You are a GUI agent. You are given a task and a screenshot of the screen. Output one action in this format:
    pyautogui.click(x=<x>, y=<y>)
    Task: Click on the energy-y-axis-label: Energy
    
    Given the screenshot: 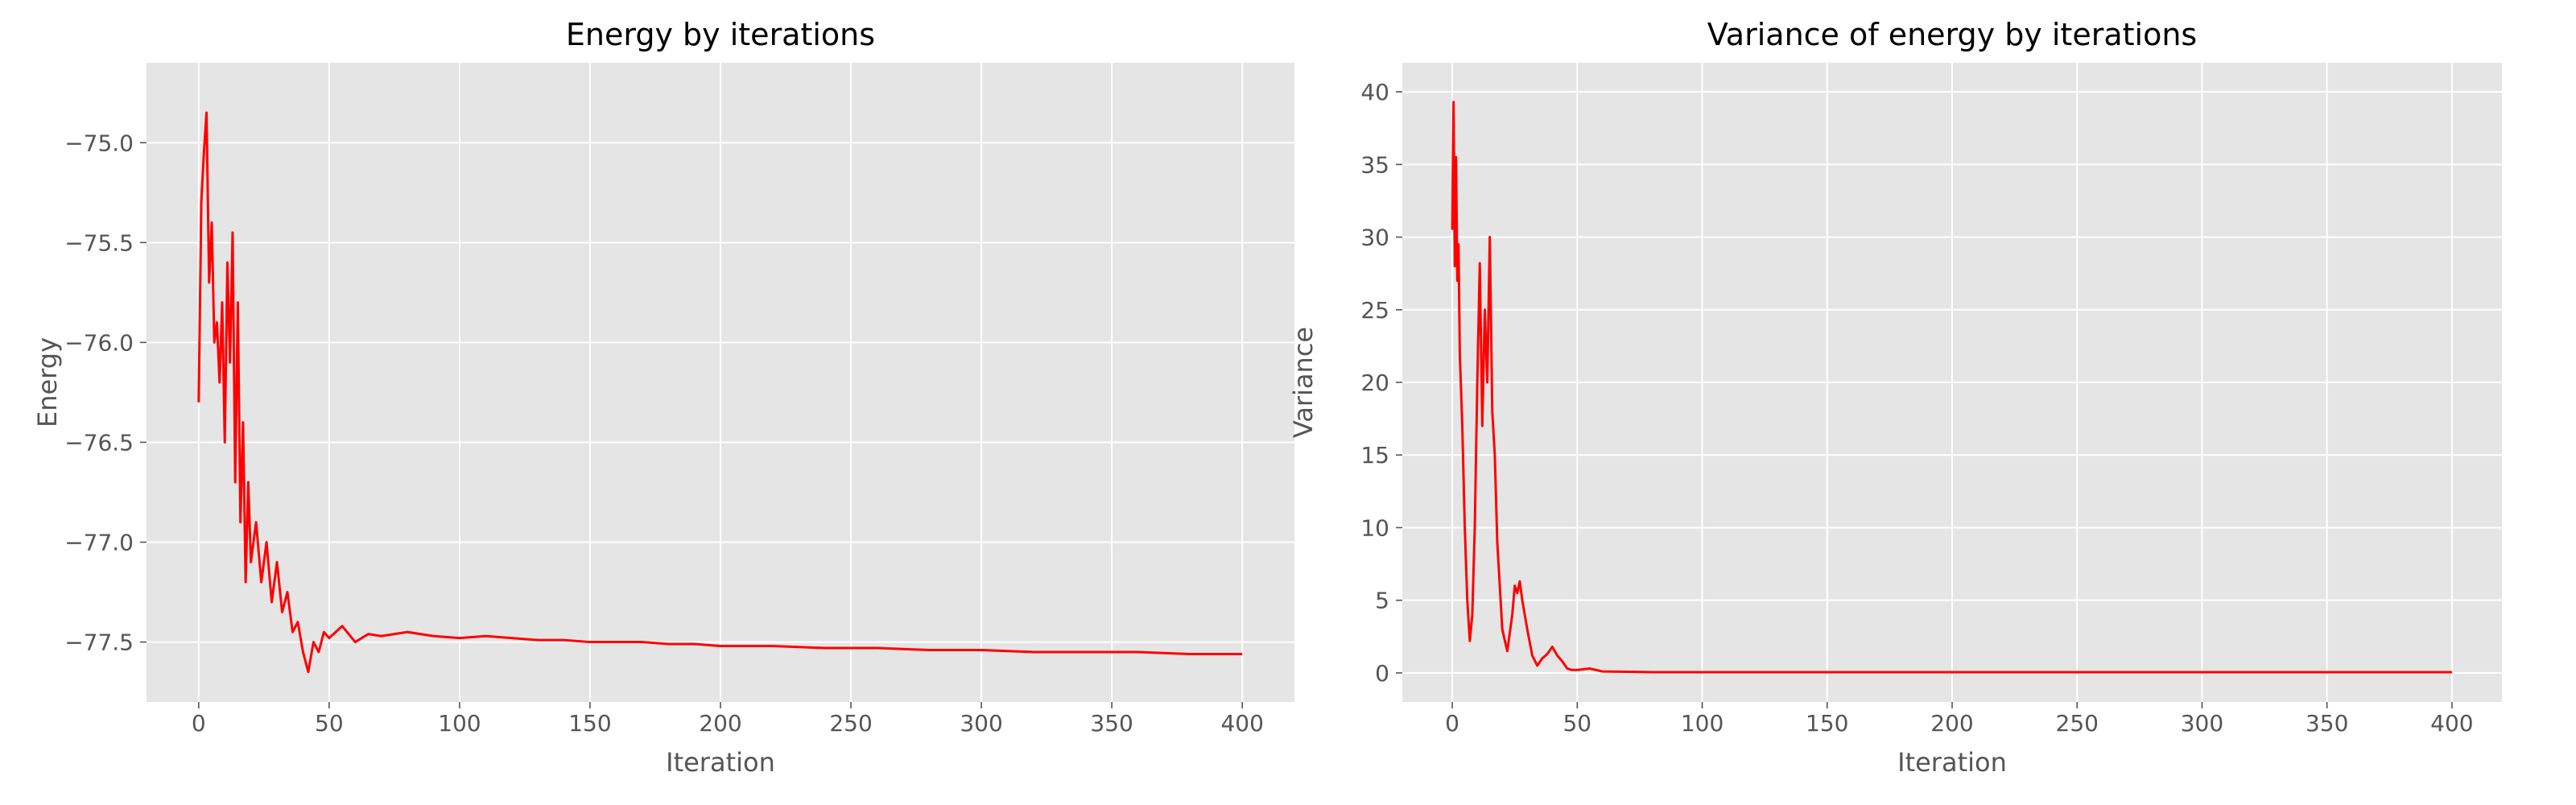 What is the action you would take?
    pyautogui.click(x=47, y=382)
    